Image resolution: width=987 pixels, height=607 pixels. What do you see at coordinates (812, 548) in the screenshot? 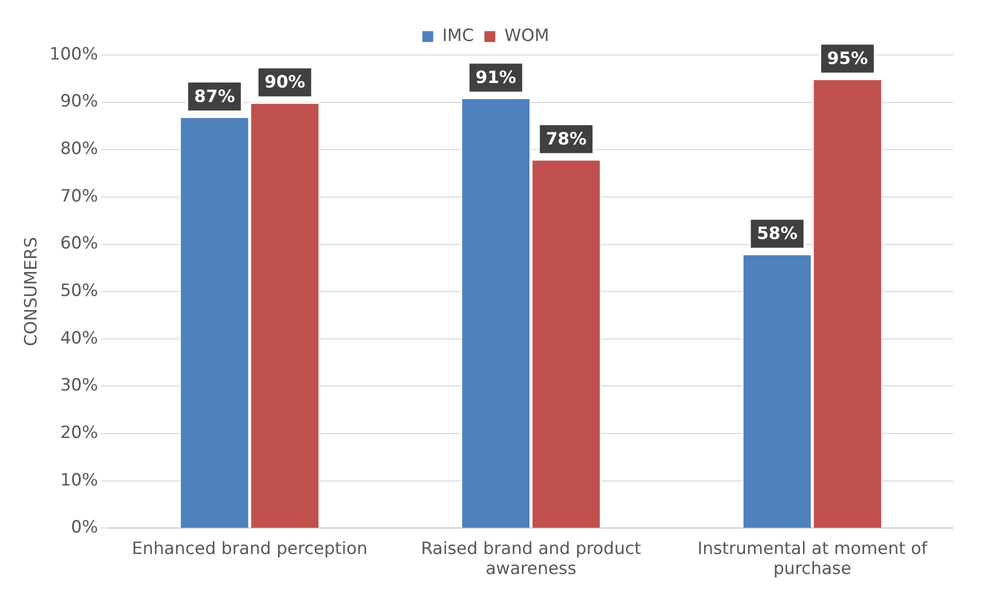
I see `category-label: Instrumental at moment of` at bounding box center [812, 548].